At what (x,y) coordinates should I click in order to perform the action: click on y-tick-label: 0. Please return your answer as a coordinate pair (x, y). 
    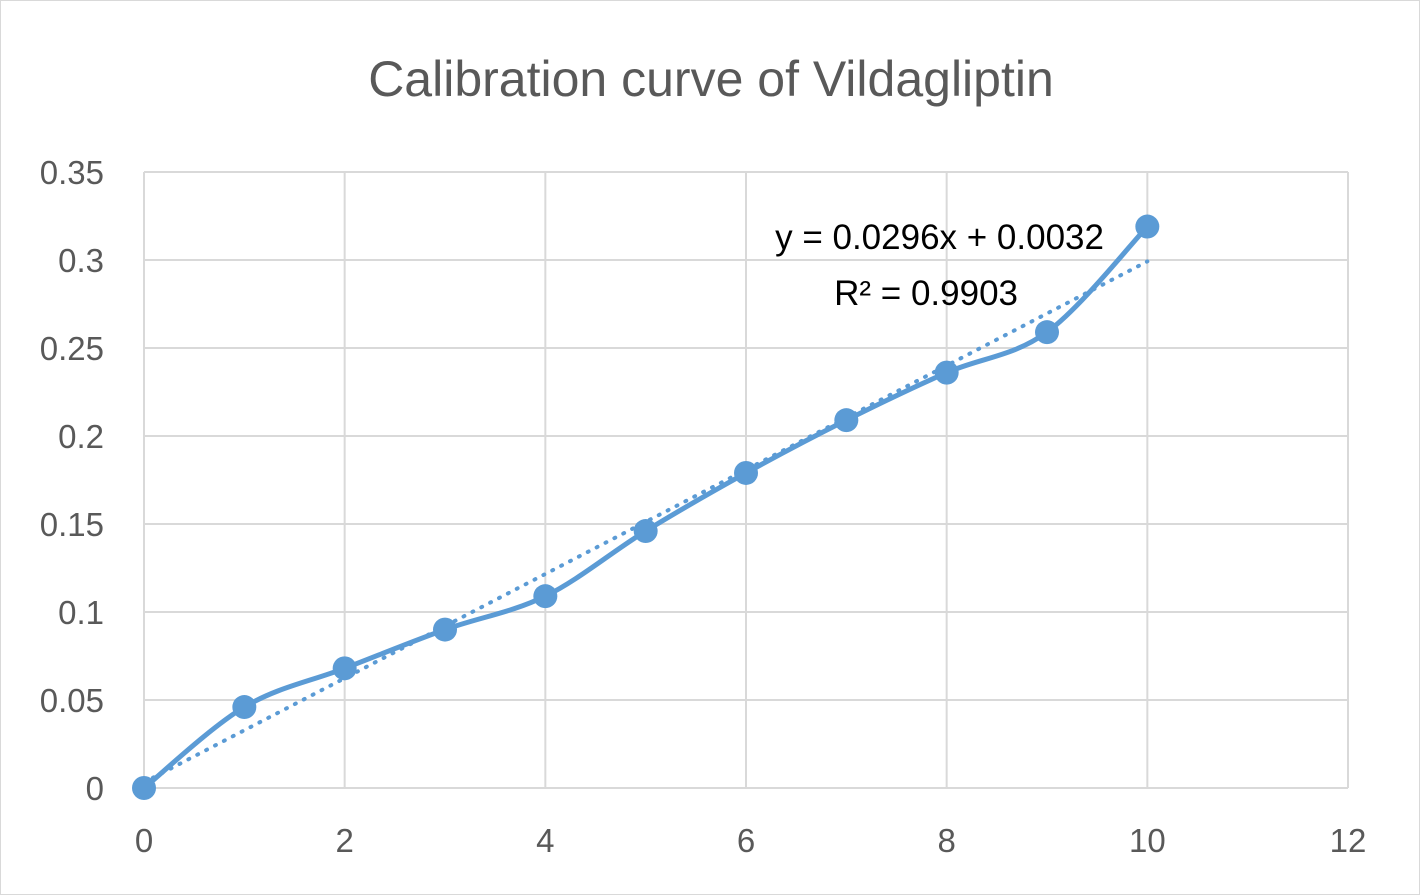
    Looking at the image, I should click on (95, 788).